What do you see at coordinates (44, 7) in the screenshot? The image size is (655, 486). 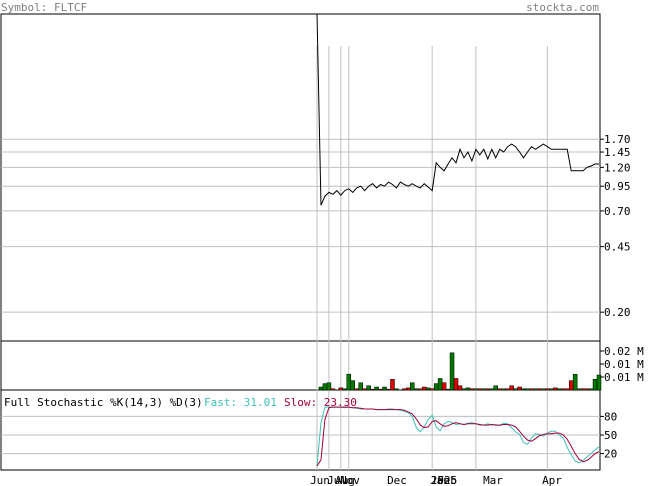 I see `symbol-label: Symbol: FLTCF` at bounding box center [44, 7].